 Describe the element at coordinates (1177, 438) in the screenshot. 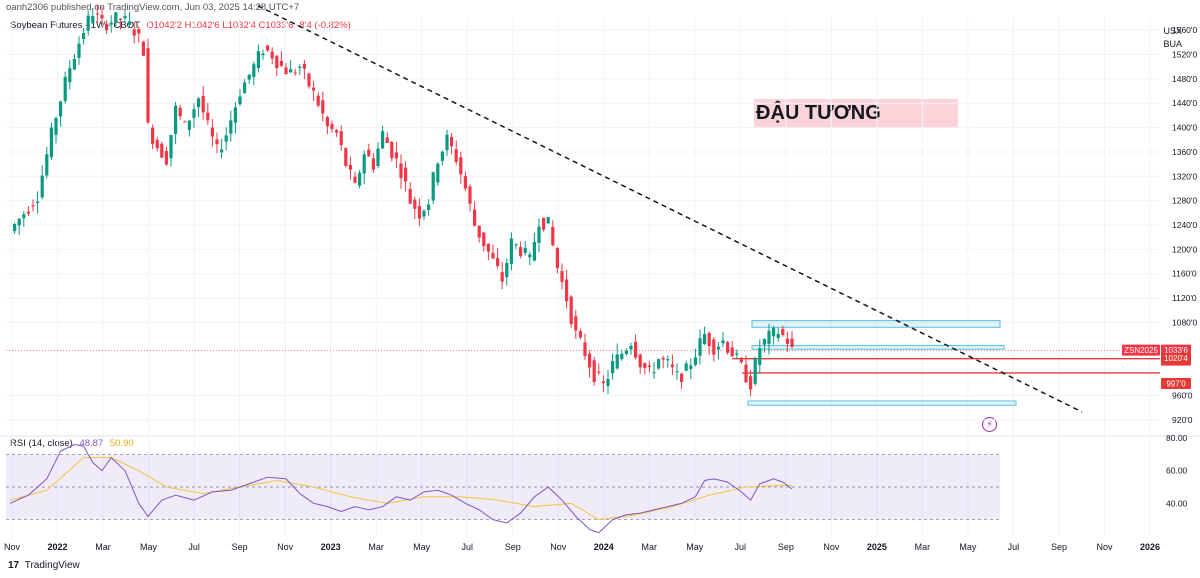

I see `rsi-tick-label: 80.00` at that location.